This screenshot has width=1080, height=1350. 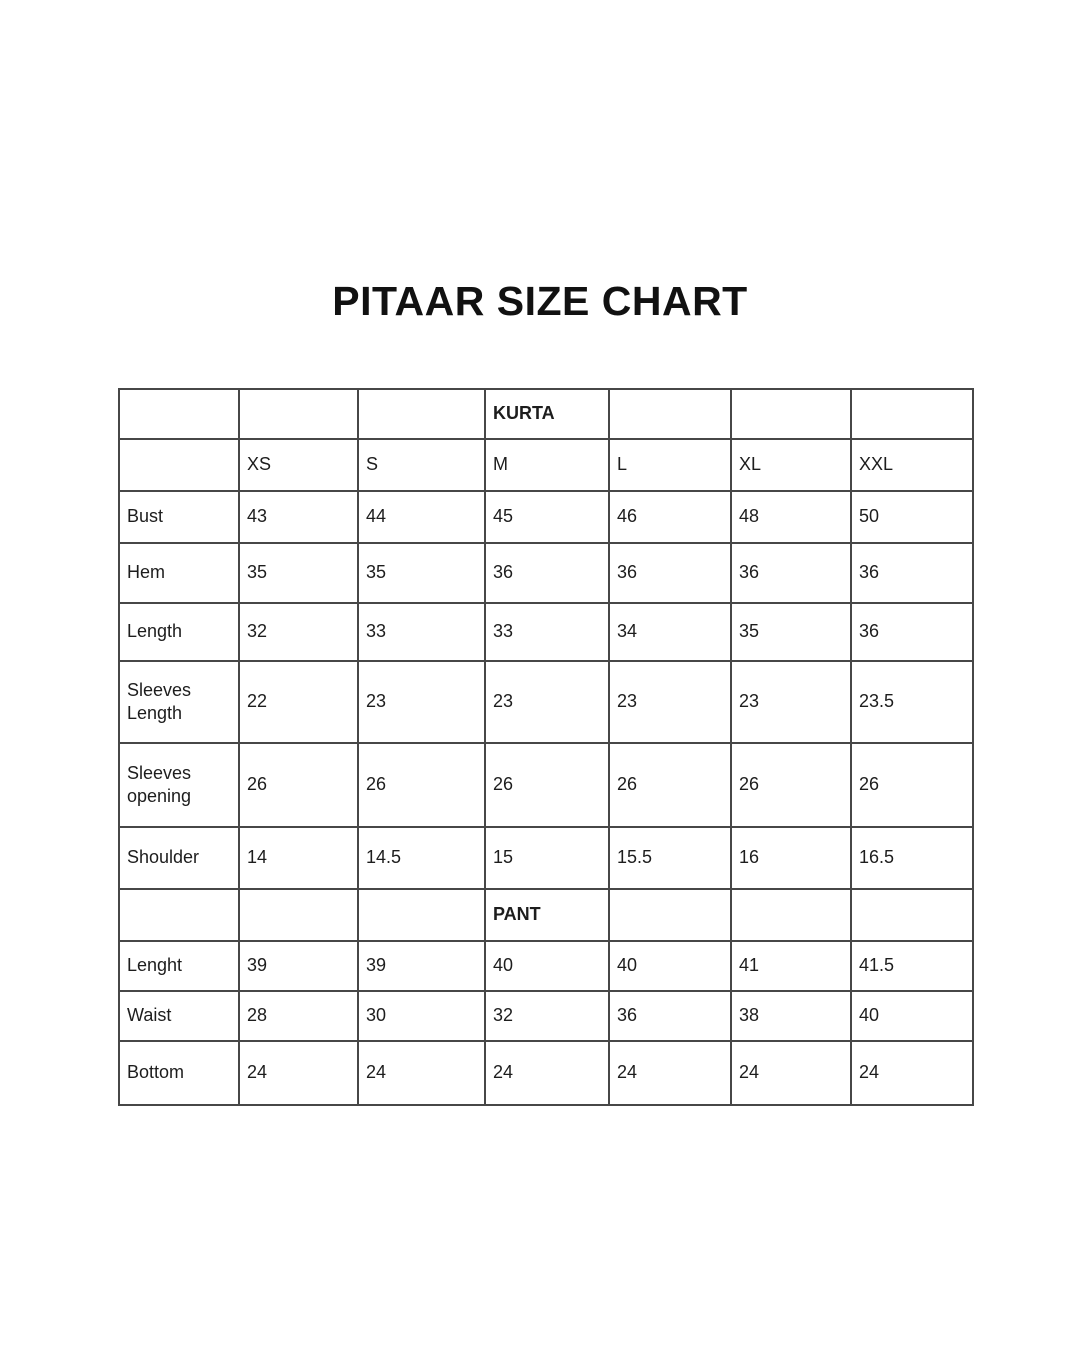 What do you see at coordinates (421, 517) in the screenshot?
I see `cell-value: 44` at bounding box center [421, 517].